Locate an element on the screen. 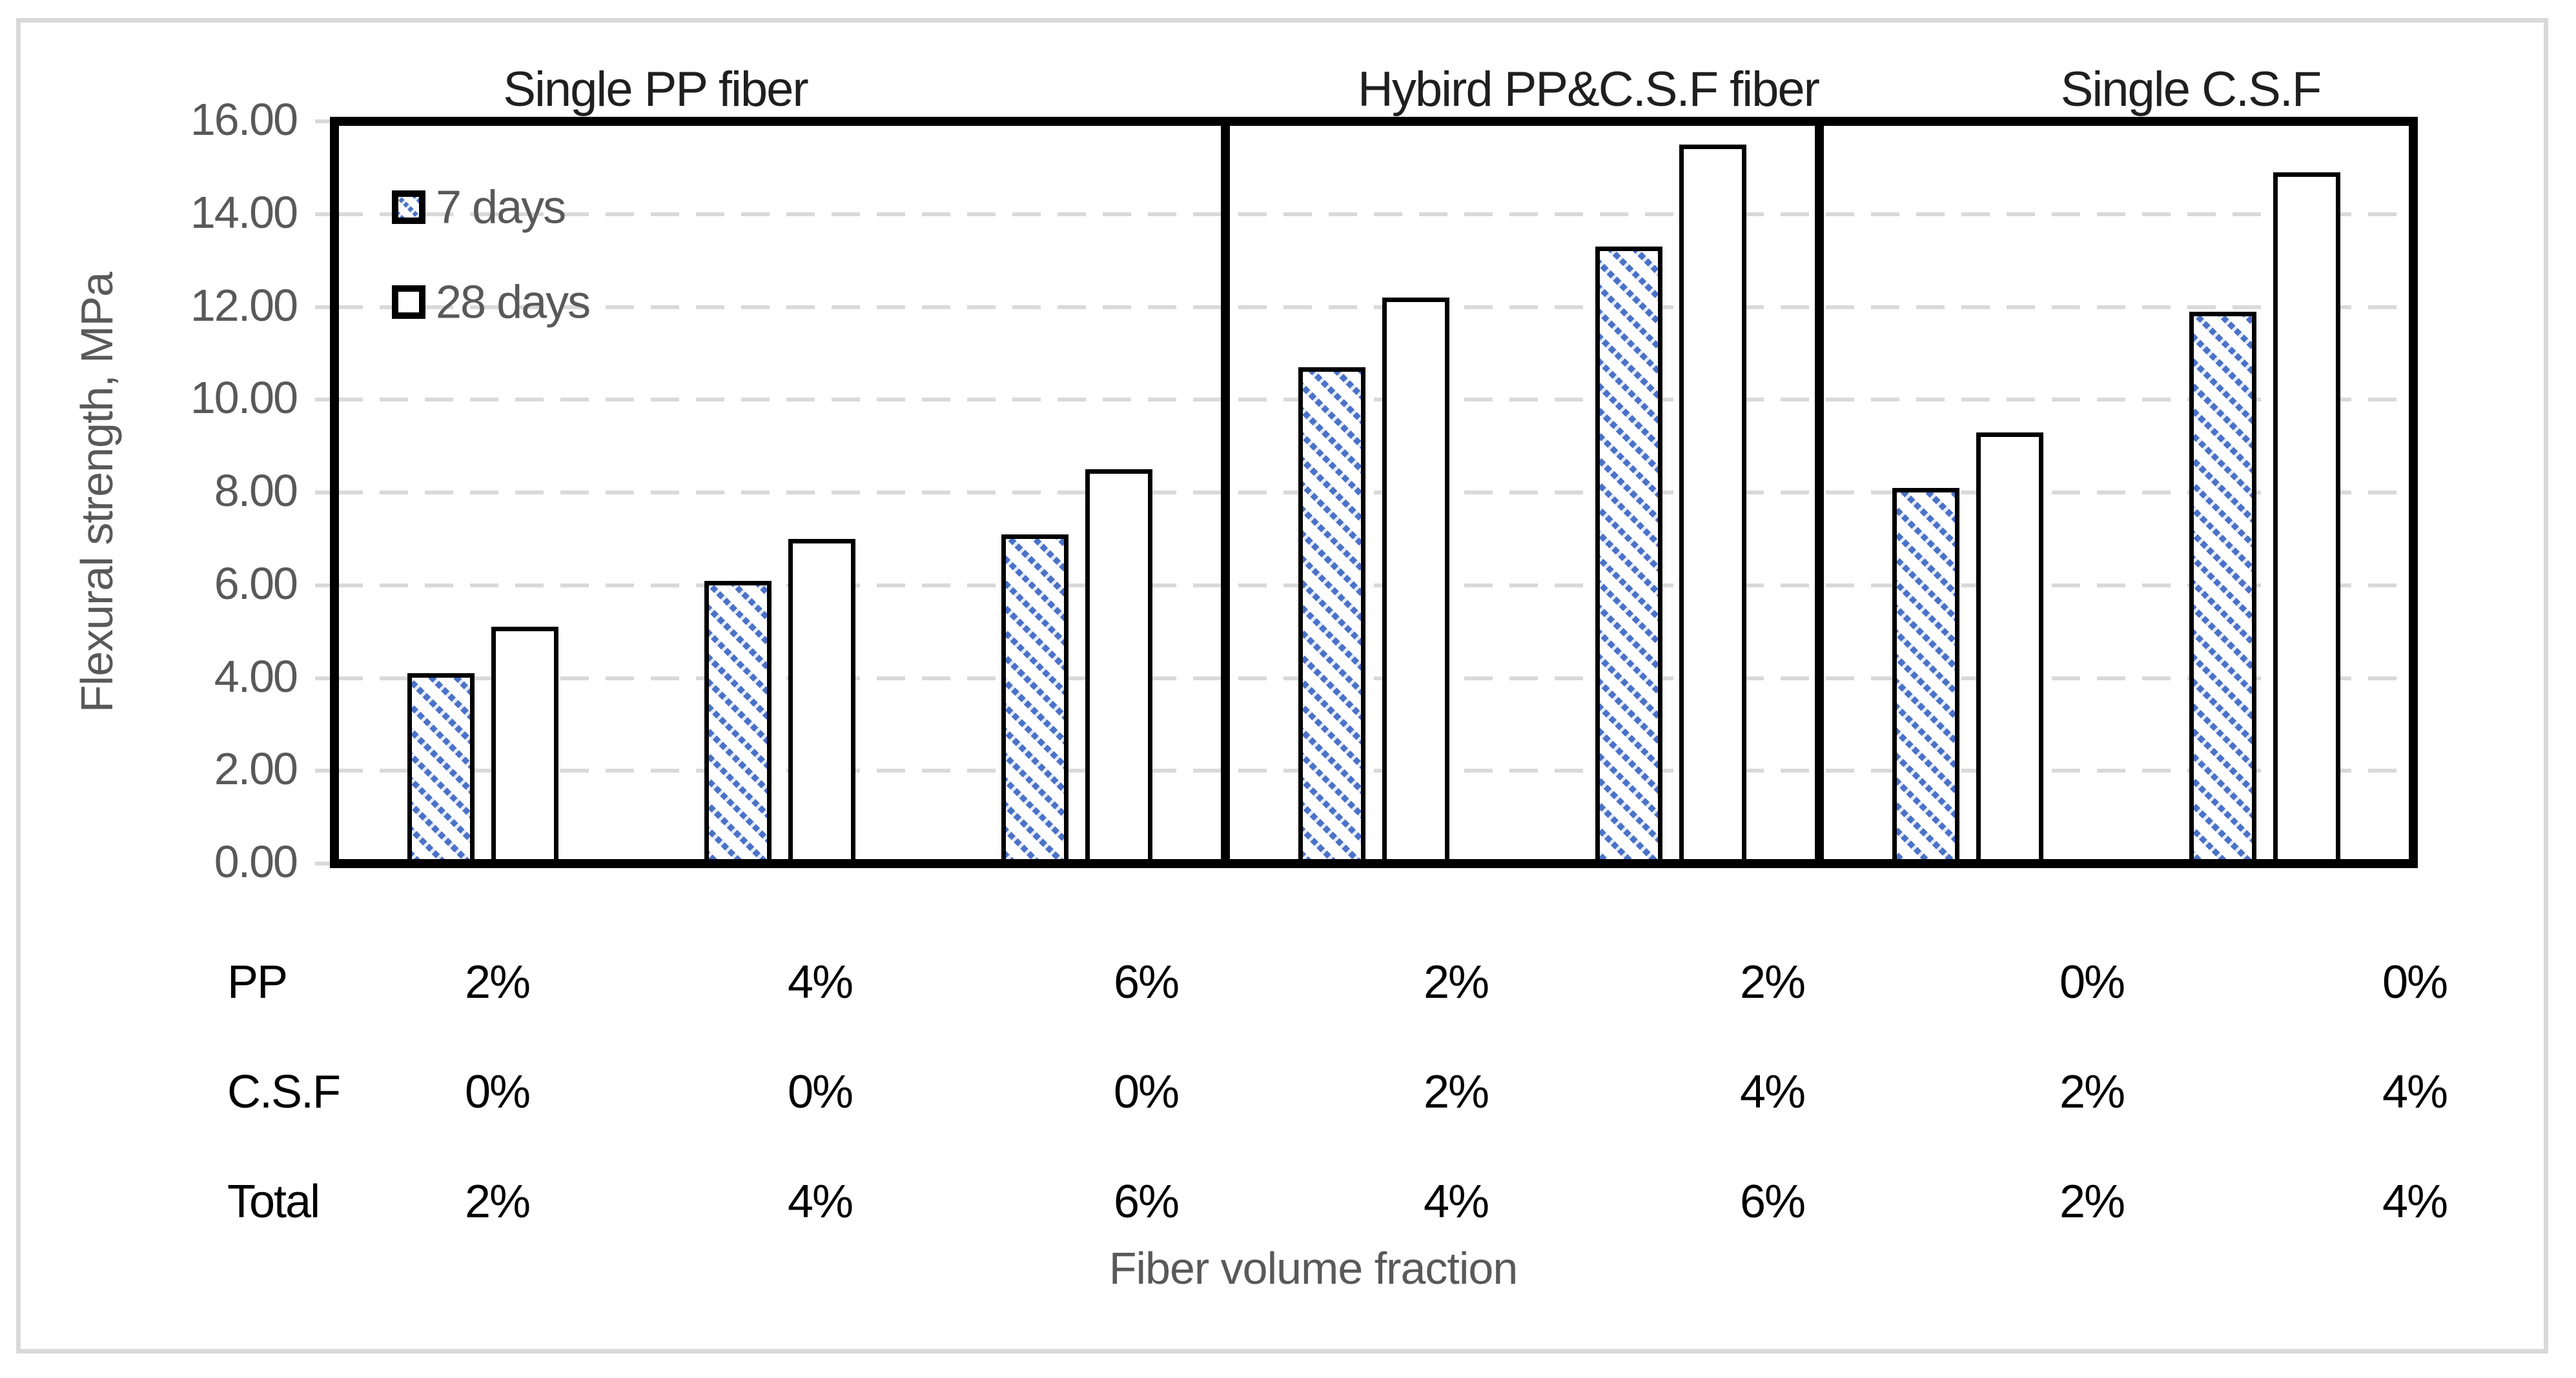  table-cell-row3-col4: 4% is located at coordinates (1456, 1202).